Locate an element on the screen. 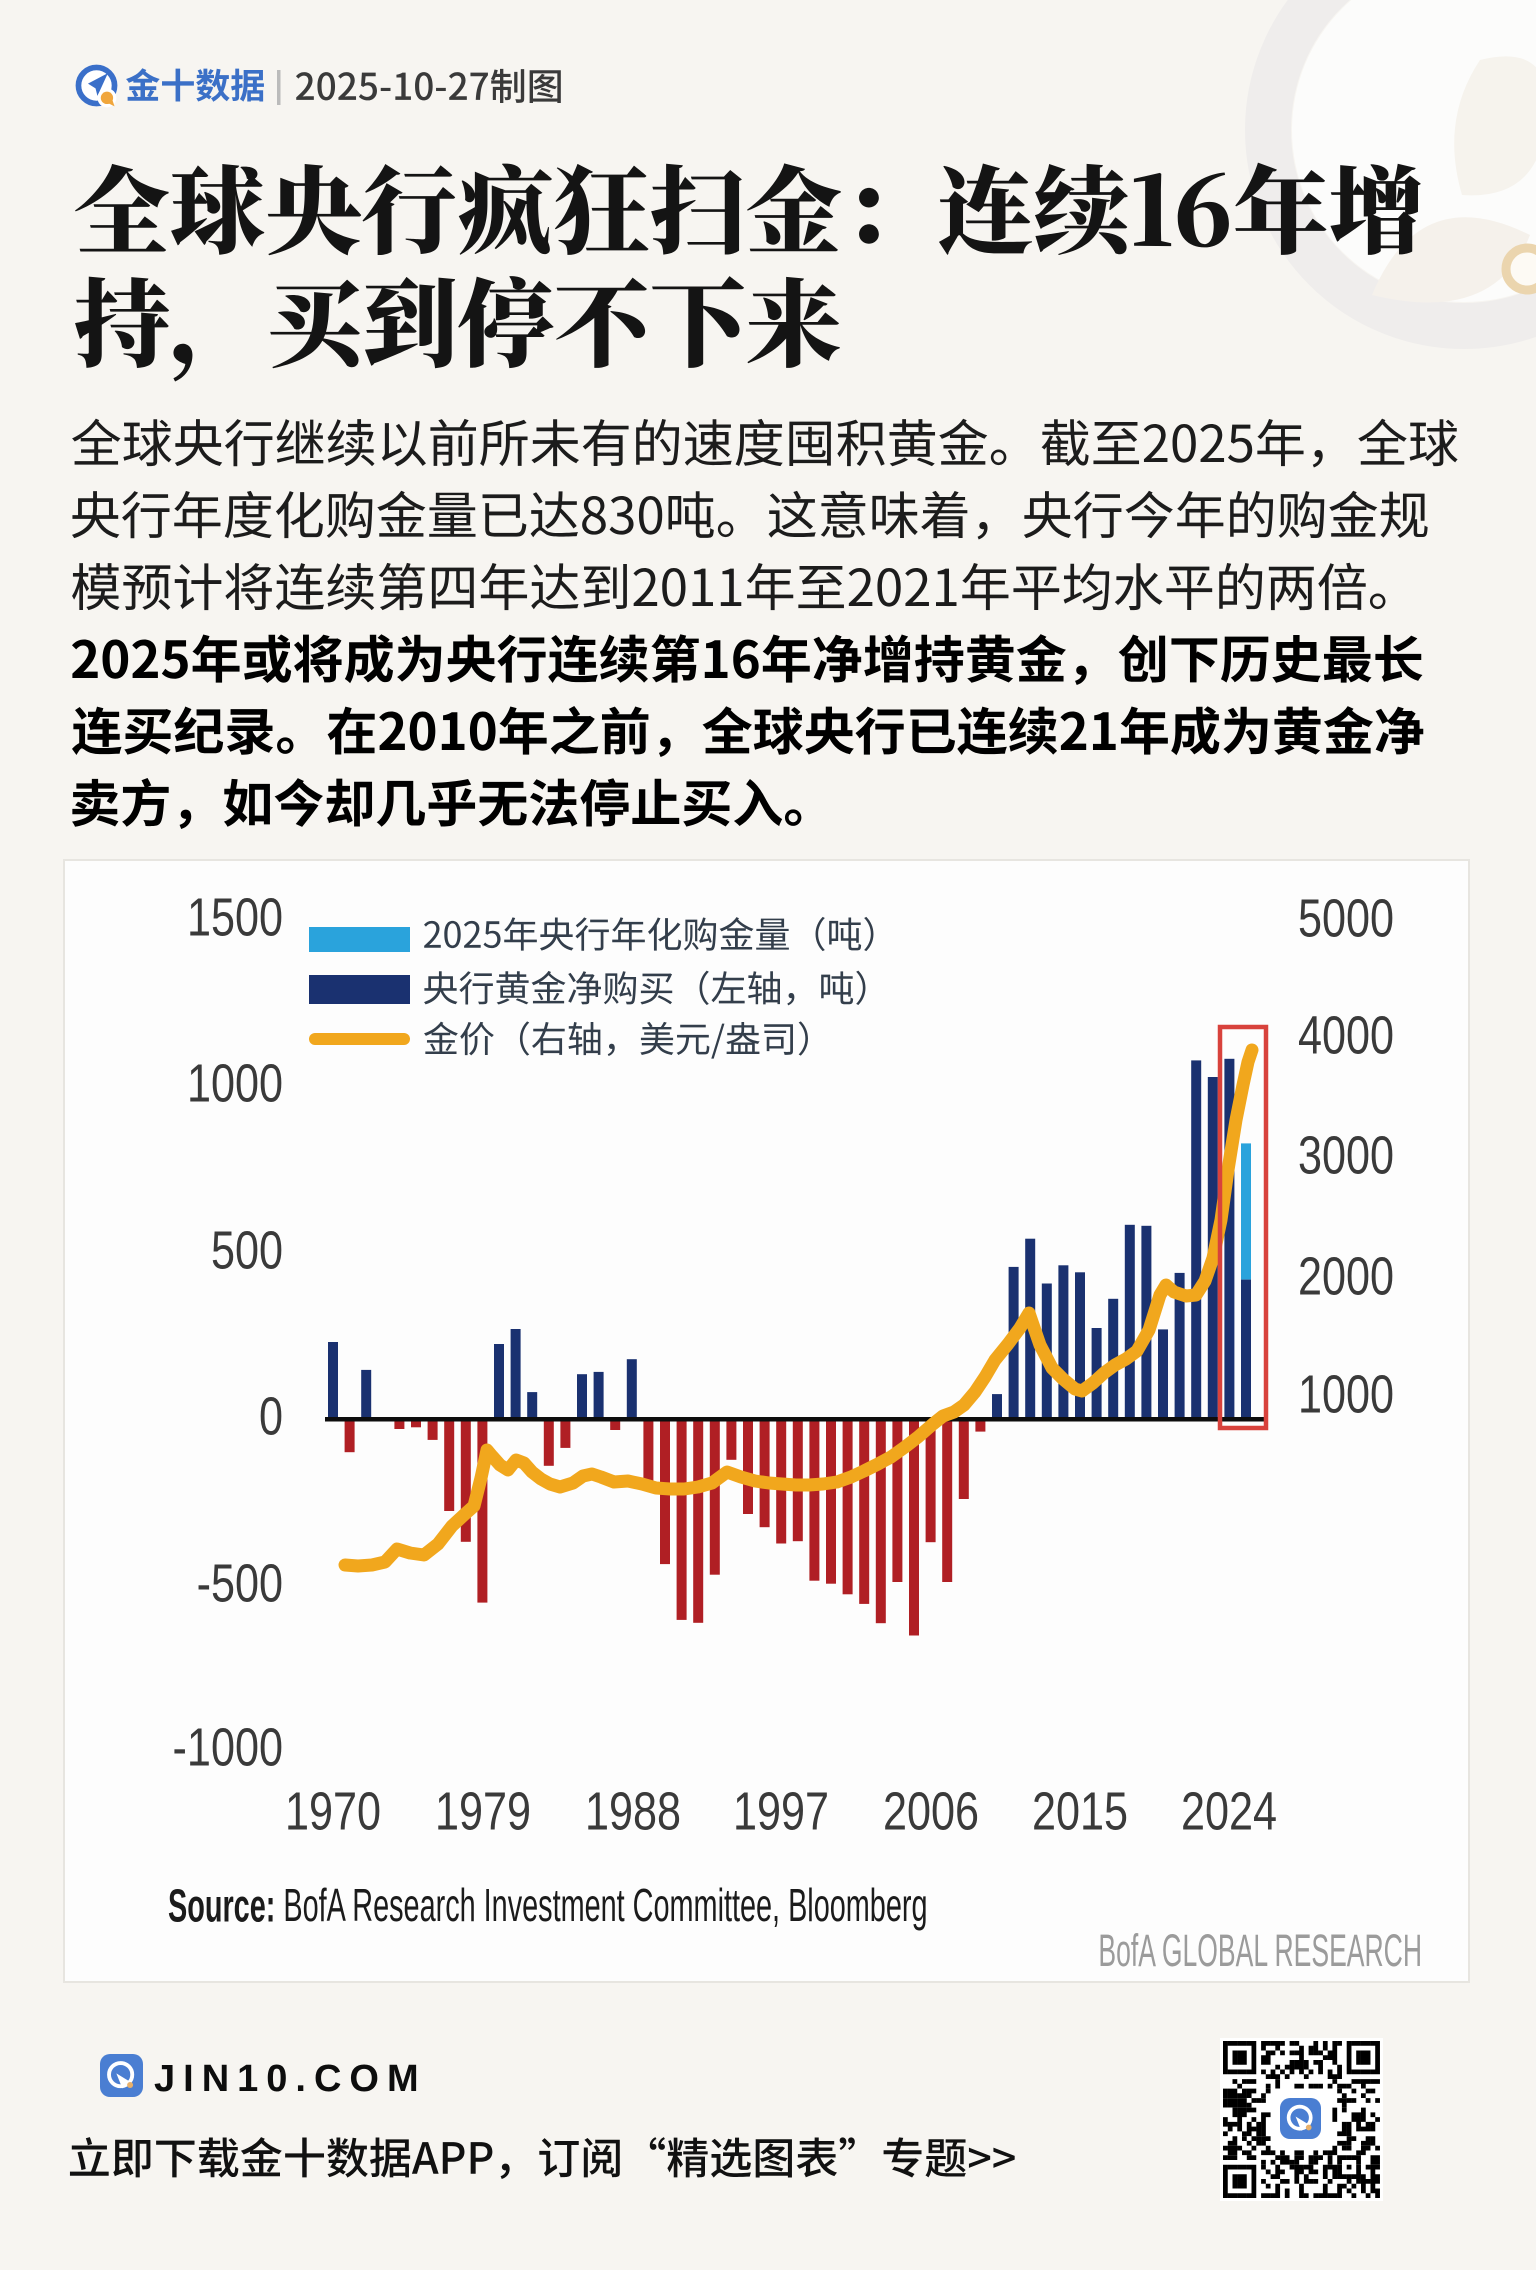 The image size is (1536, 2270). svg-text: 1997 is located at coordinates (781, 1812).